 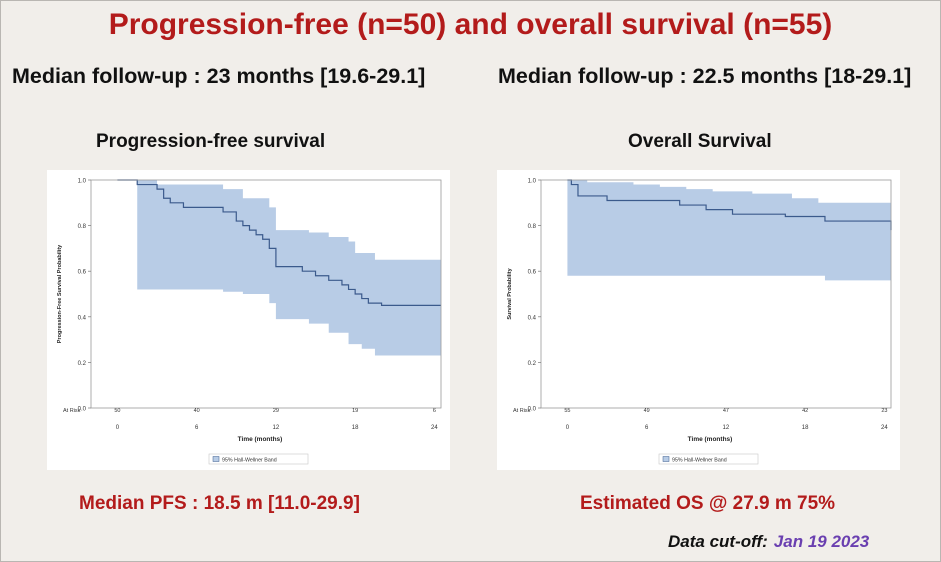 I want to click on pfs-y-tick-label: 0.6, so click(x=82, y=273).